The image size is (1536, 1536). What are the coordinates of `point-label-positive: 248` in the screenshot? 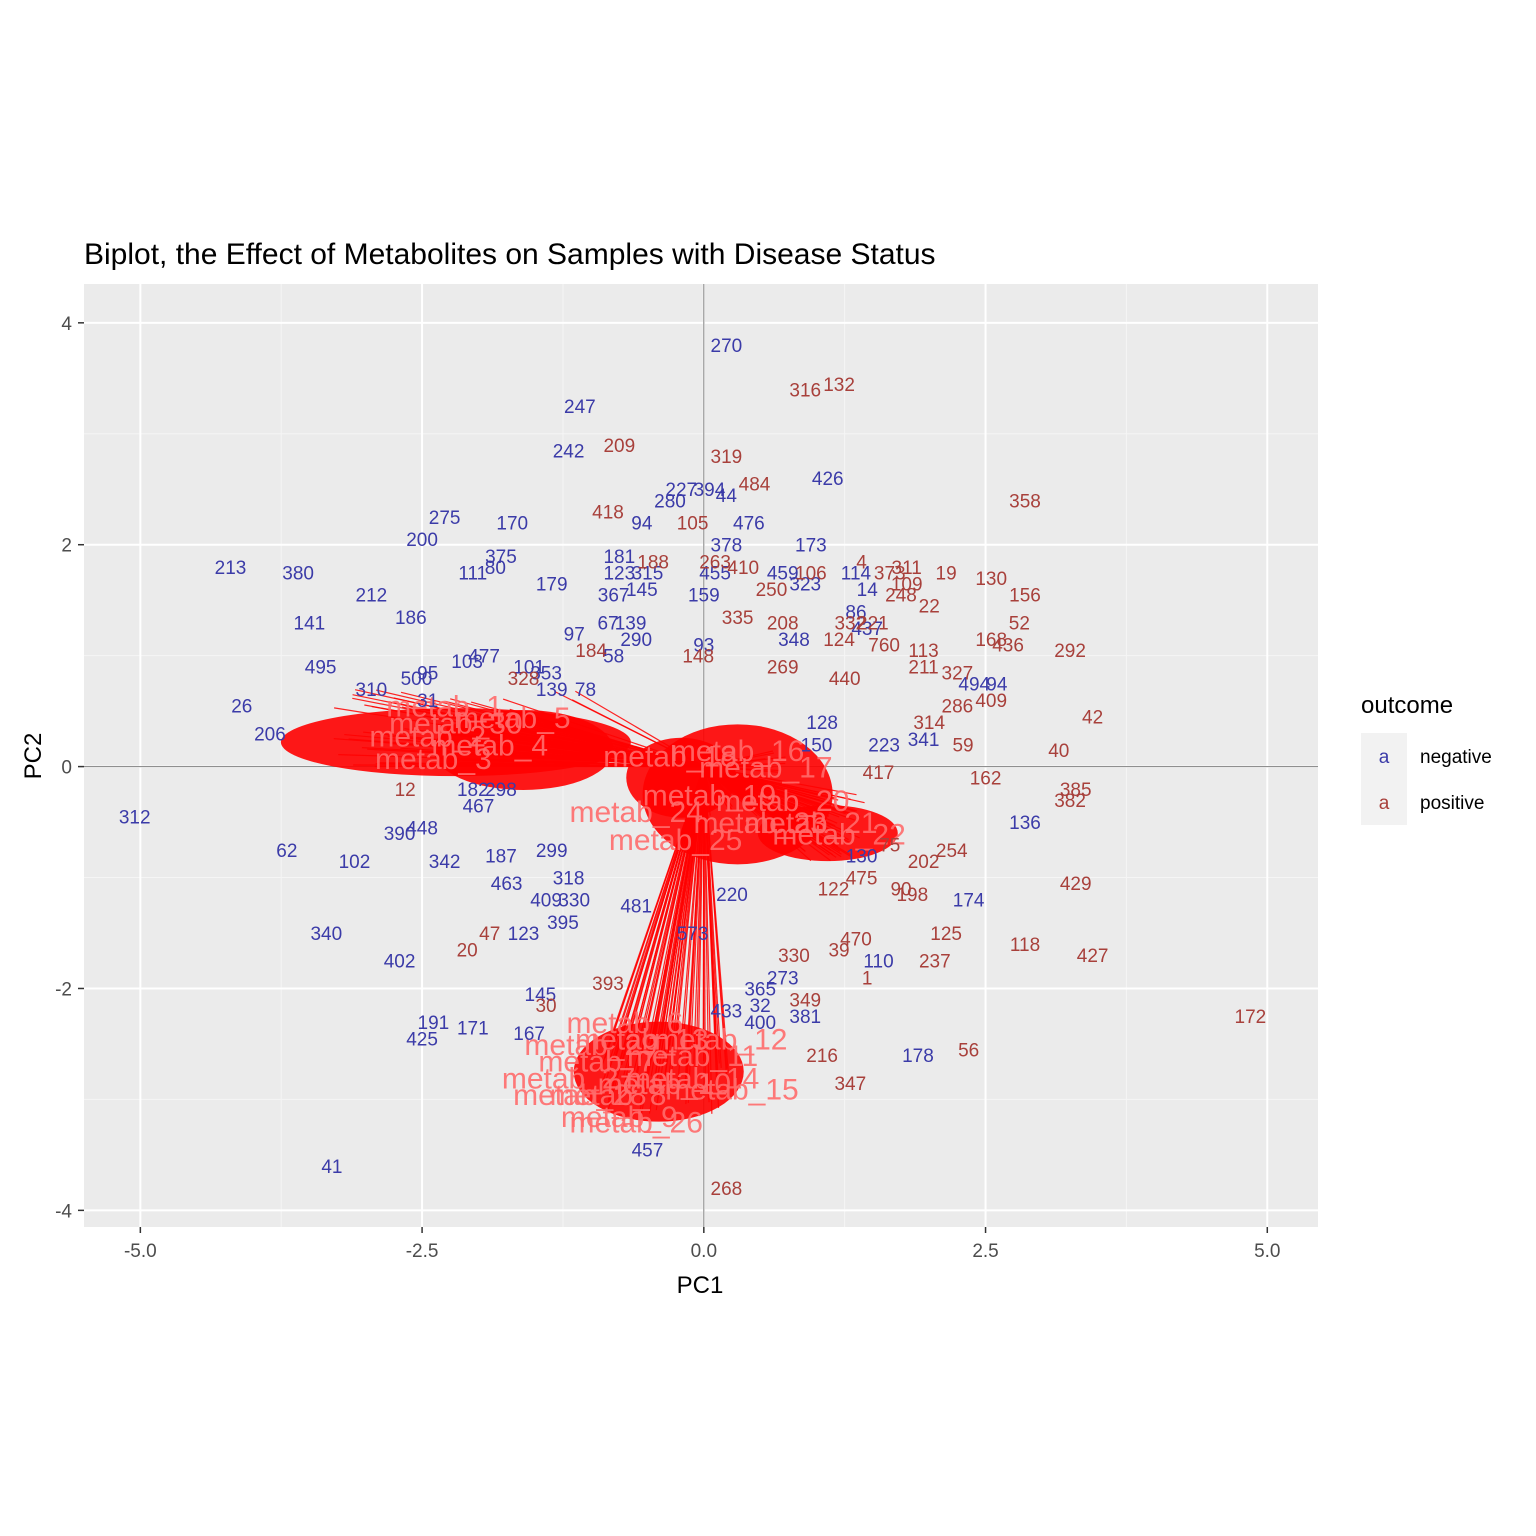 It's located at (901, 596).